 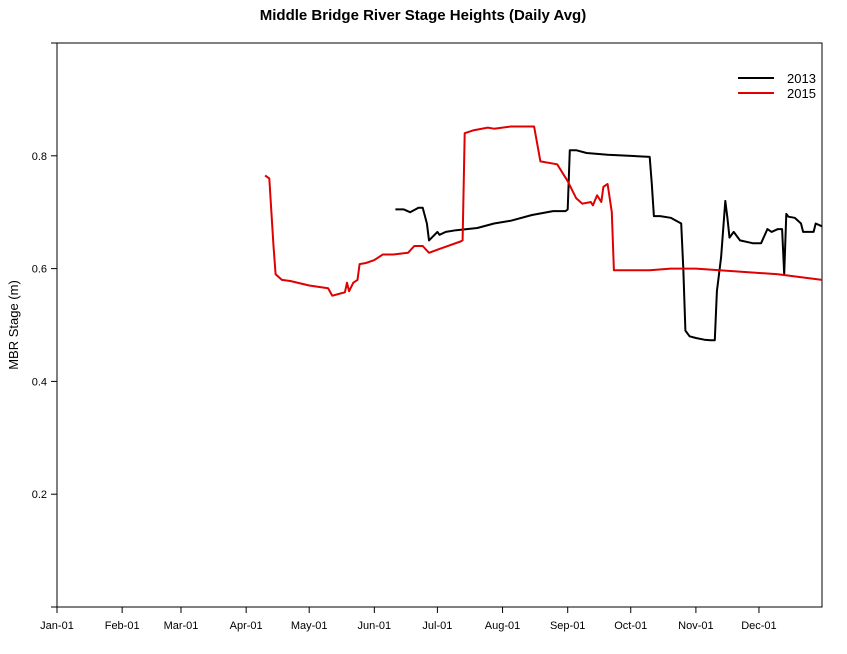 What do you see at coordinates (39, 382) in the screenshot?
I see `y-tick-label-1: 0.4` at bounding box center [39, 382].